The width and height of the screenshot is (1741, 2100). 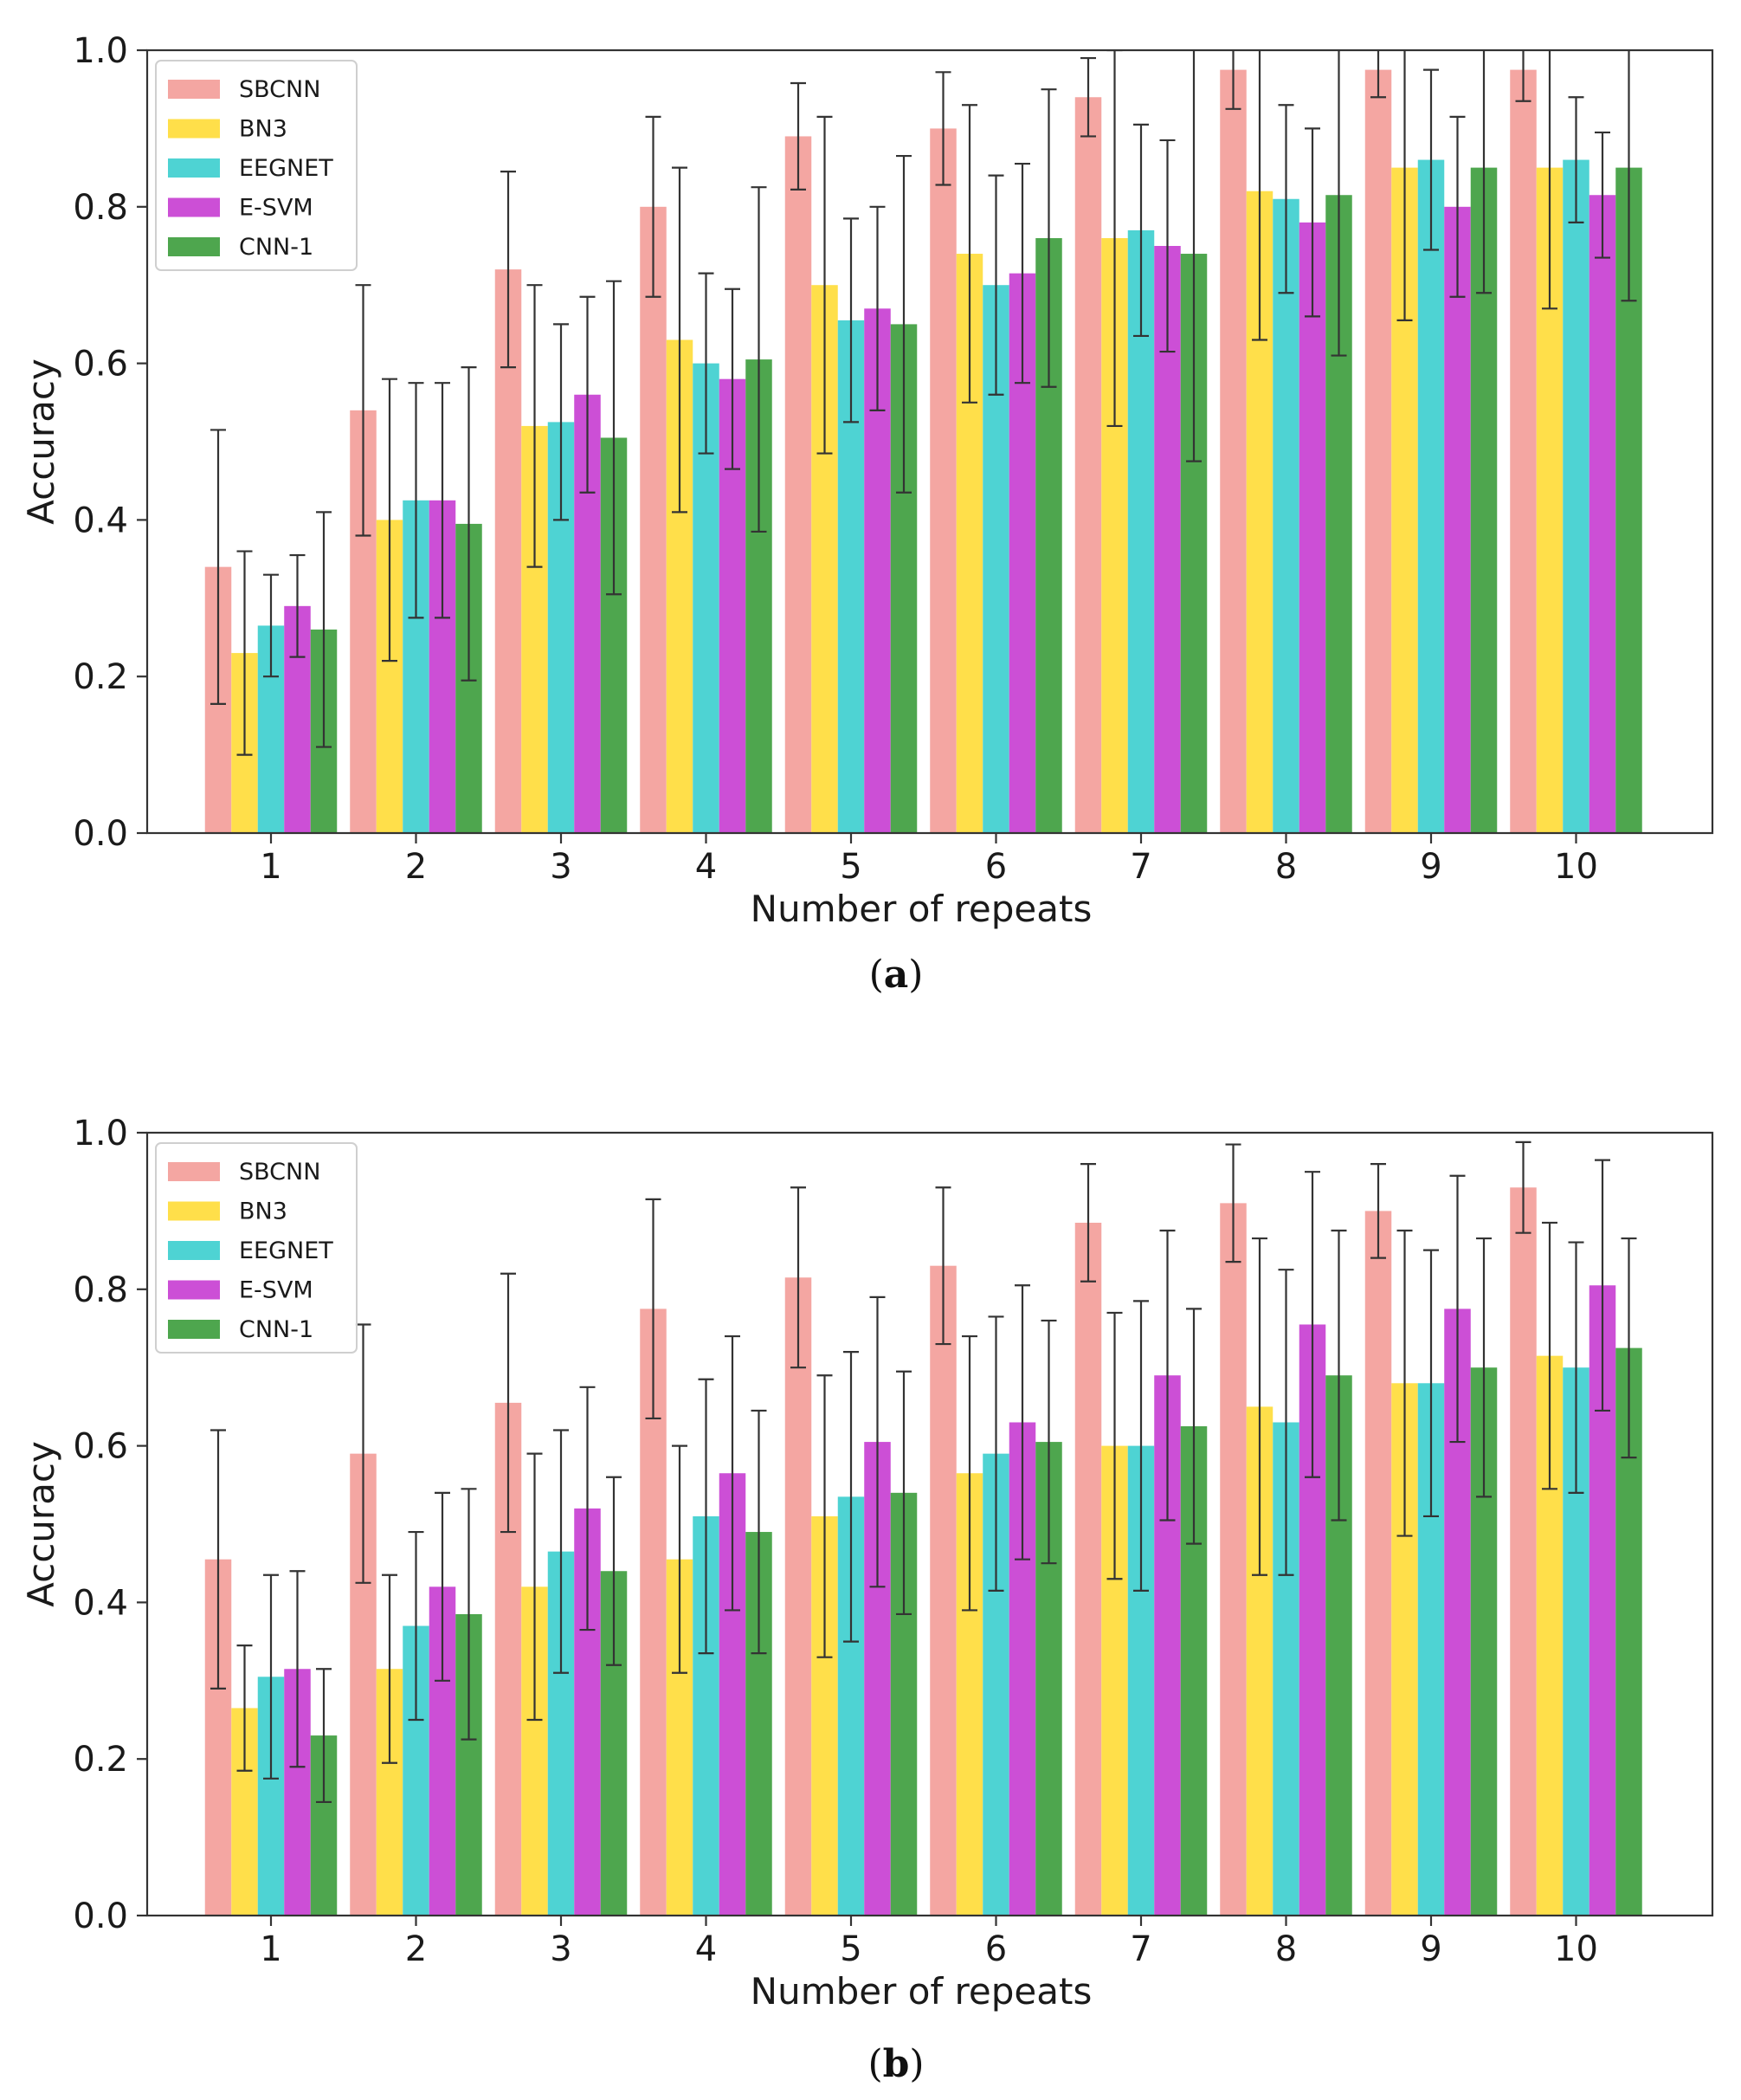 I want to click on x-tick-label: 1, so click(x=270, y=867).